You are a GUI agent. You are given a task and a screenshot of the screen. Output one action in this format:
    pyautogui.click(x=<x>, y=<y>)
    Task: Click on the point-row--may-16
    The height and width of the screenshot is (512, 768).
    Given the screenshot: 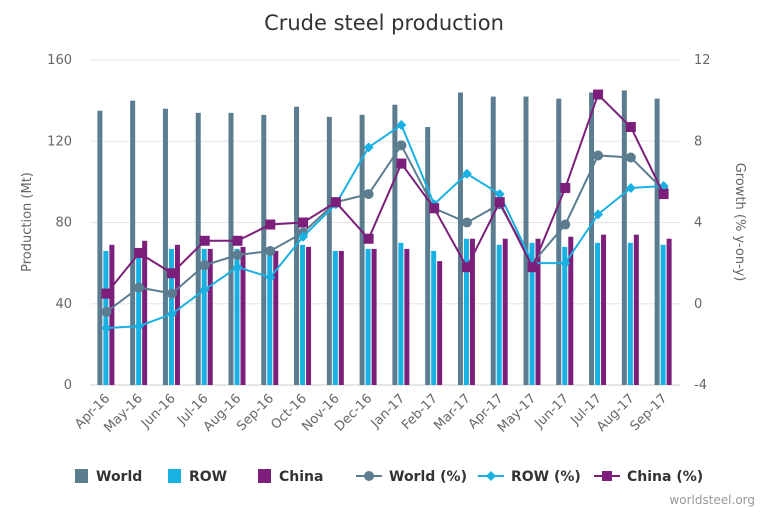 What is the action you would take?
    pyautogui.click(x=139, y=326)
    